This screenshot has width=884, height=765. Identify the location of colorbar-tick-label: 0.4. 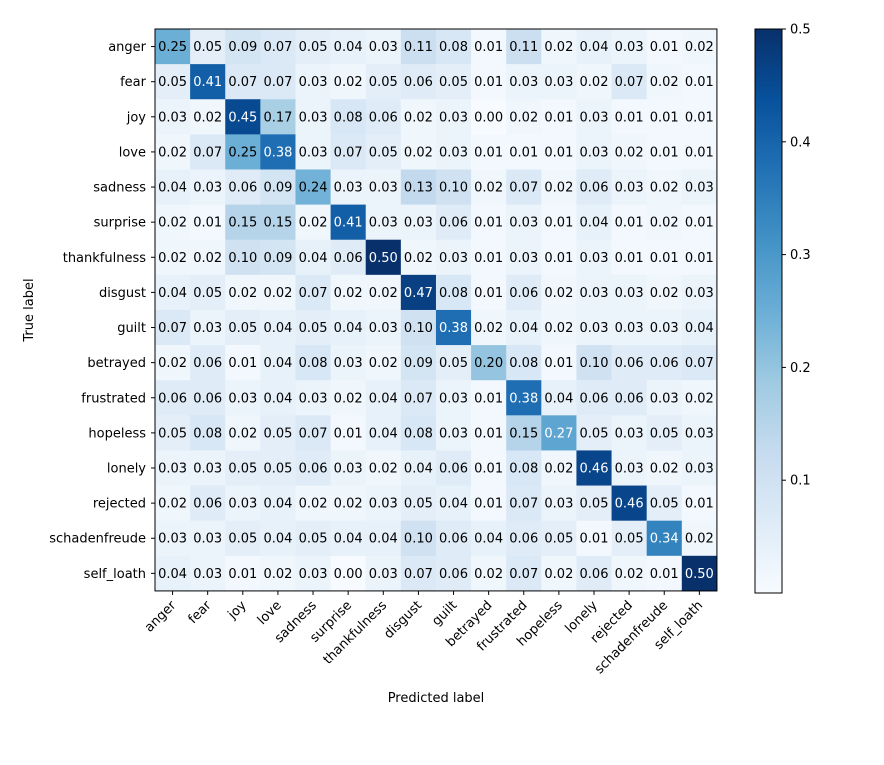
(800, 142).